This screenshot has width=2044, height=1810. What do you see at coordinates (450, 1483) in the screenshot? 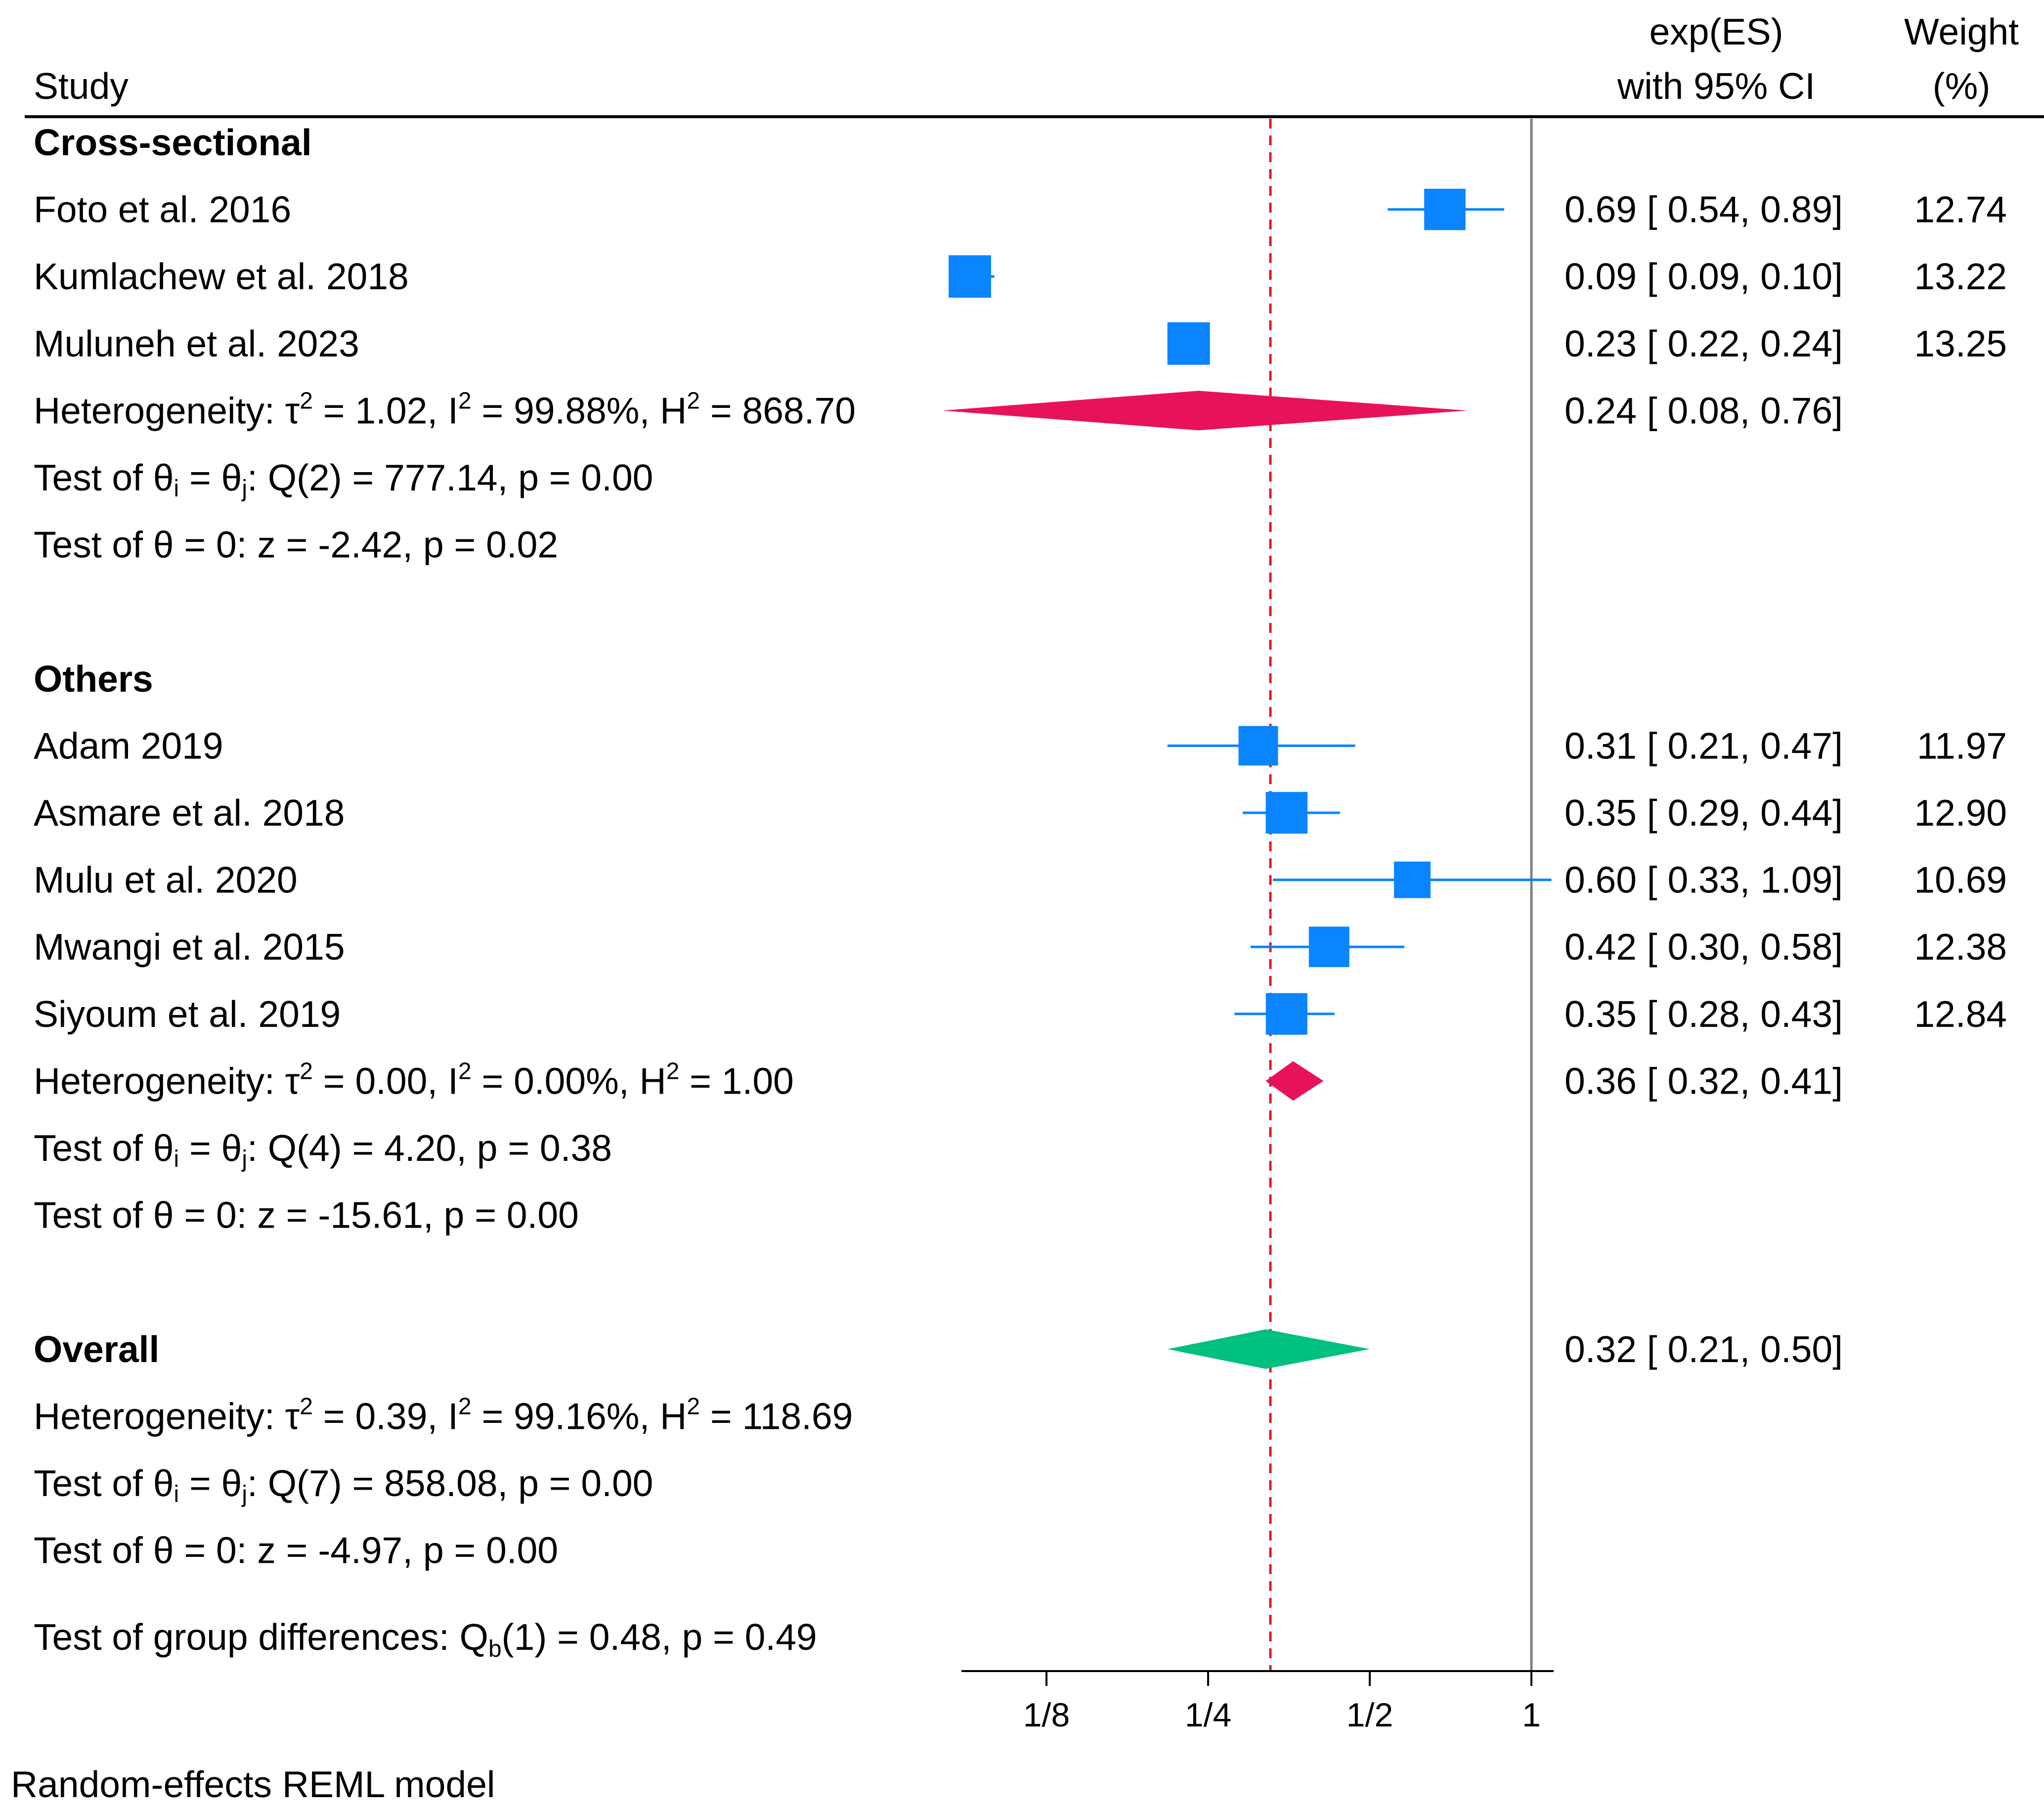
I see `test-q-rest: : Q(7) = 858.08, p = 0.00` at bounding box center [450, 1483].